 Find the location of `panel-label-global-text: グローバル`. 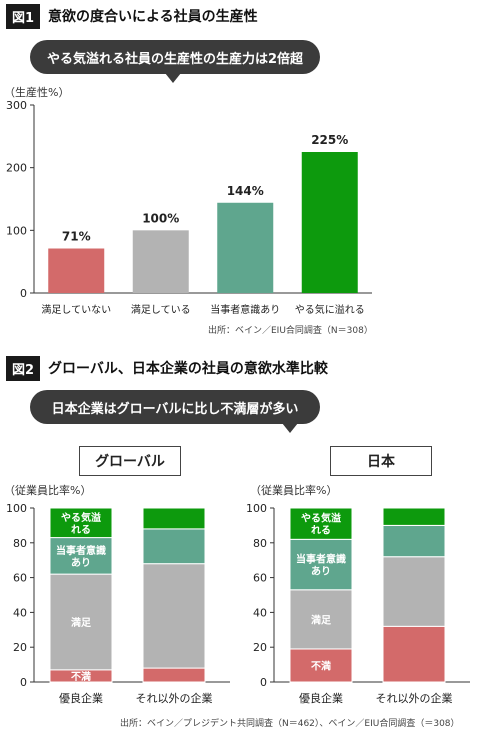

panel-label-global-text: グローバル is located at coordinates (130, 462).